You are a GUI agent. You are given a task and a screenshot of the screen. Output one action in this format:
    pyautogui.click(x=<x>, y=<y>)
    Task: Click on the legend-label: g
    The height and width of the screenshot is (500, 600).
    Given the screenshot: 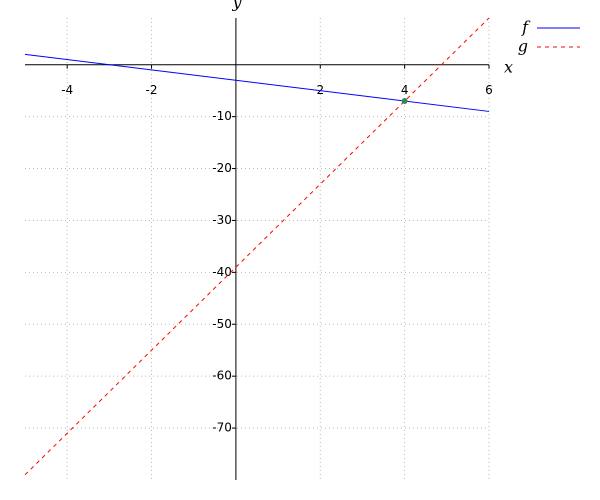 What is the action you would take?
    pyautogui.click(x=523, y=46)
    